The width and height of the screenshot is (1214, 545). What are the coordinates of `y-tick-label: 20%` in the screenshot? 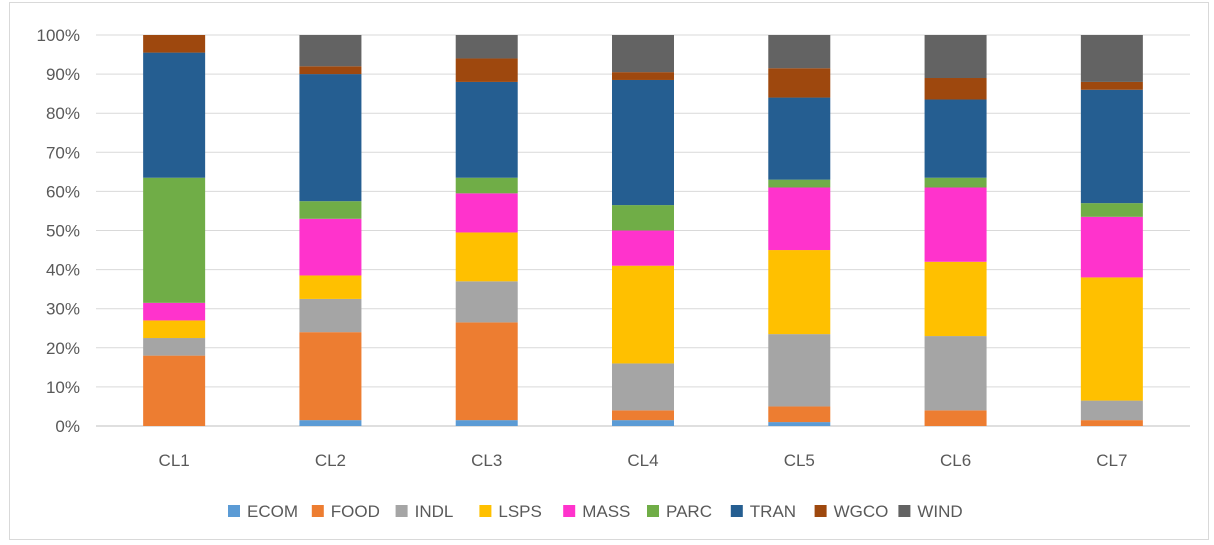 It's located at (63, 348).